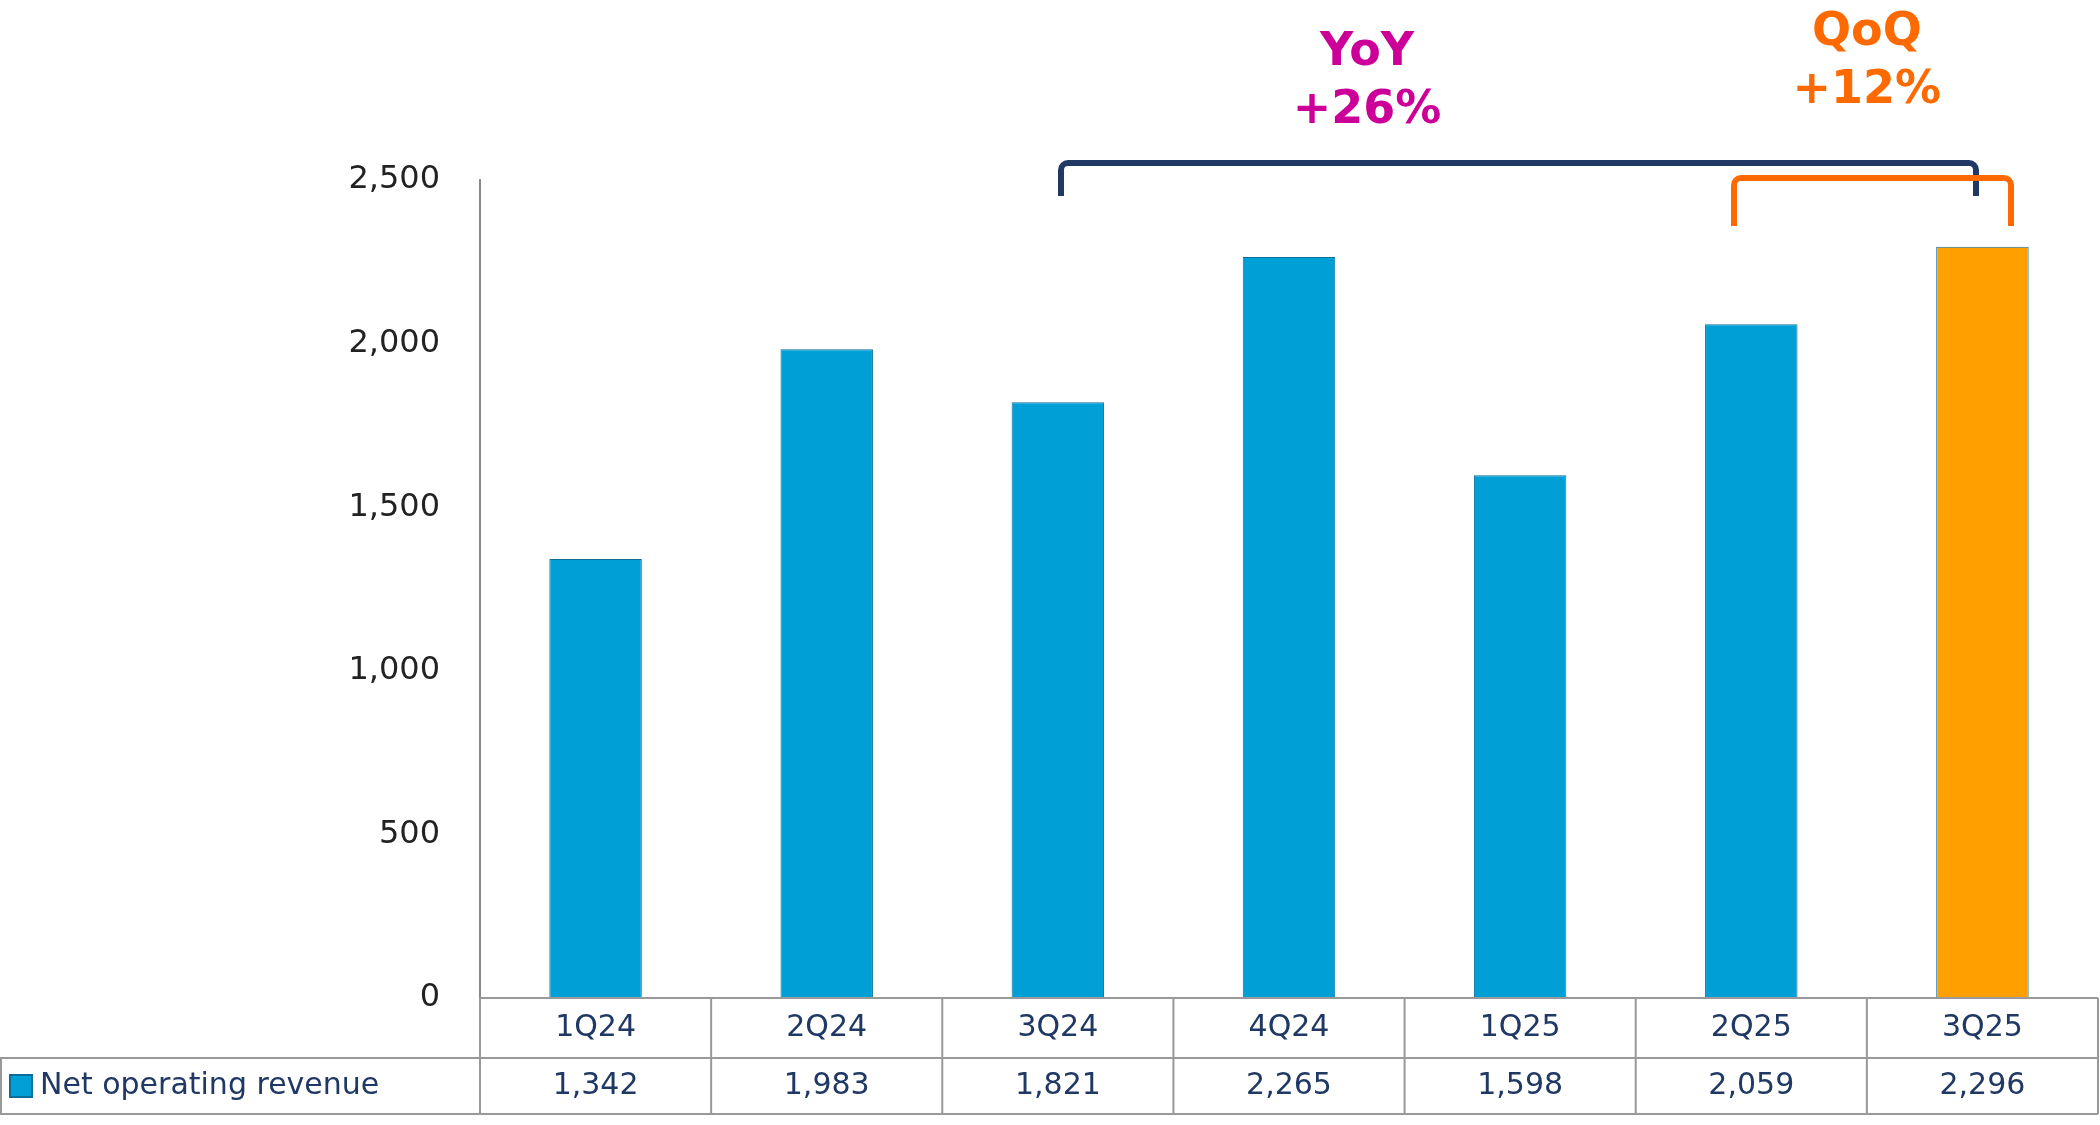  I want to click on text: YoY +26%, so click(1367, 78).